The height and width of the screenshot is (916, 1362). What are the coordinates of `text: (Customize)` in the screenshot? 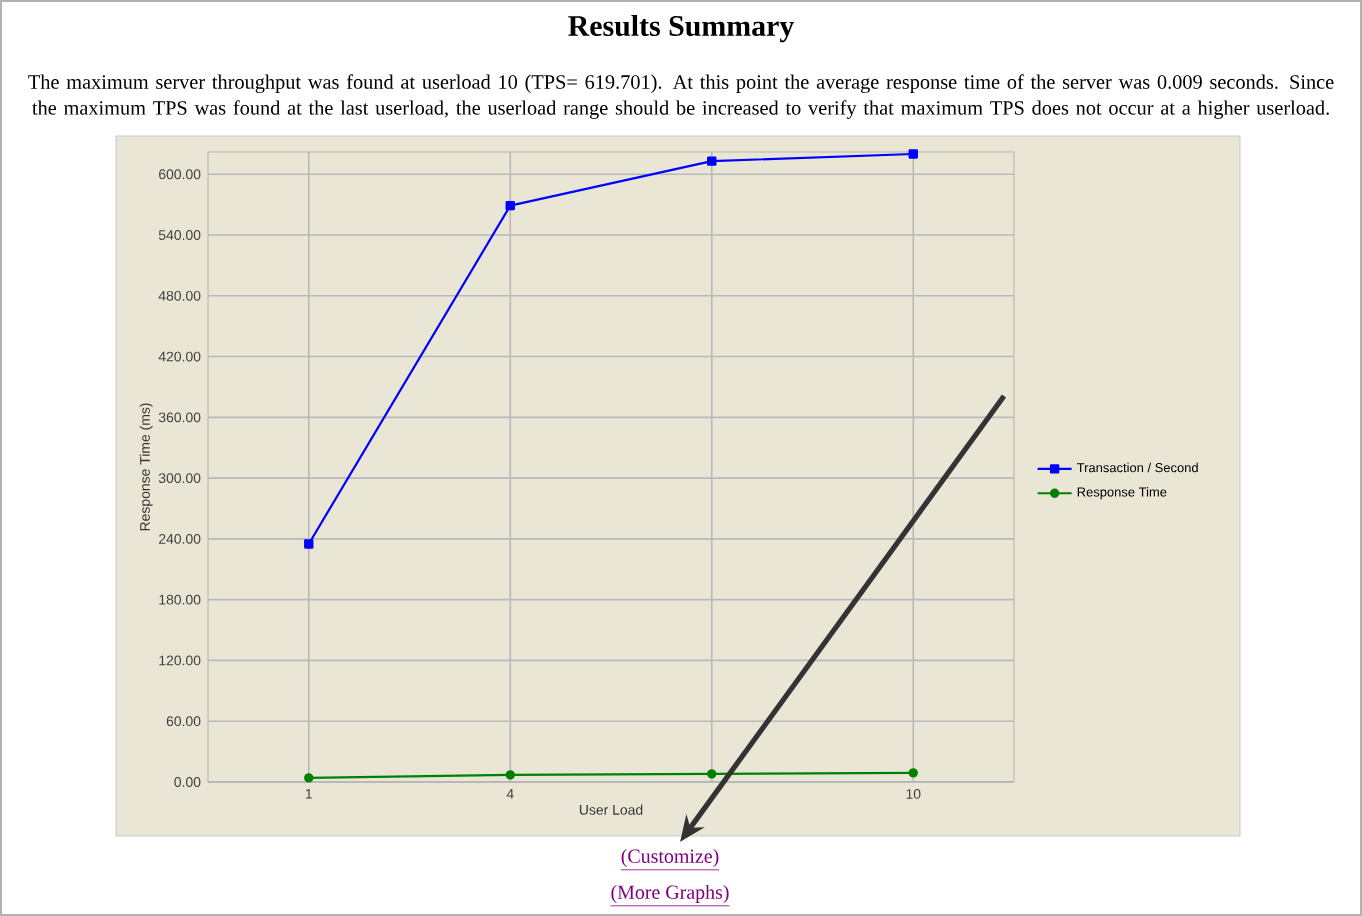 It's located at (670, 858).